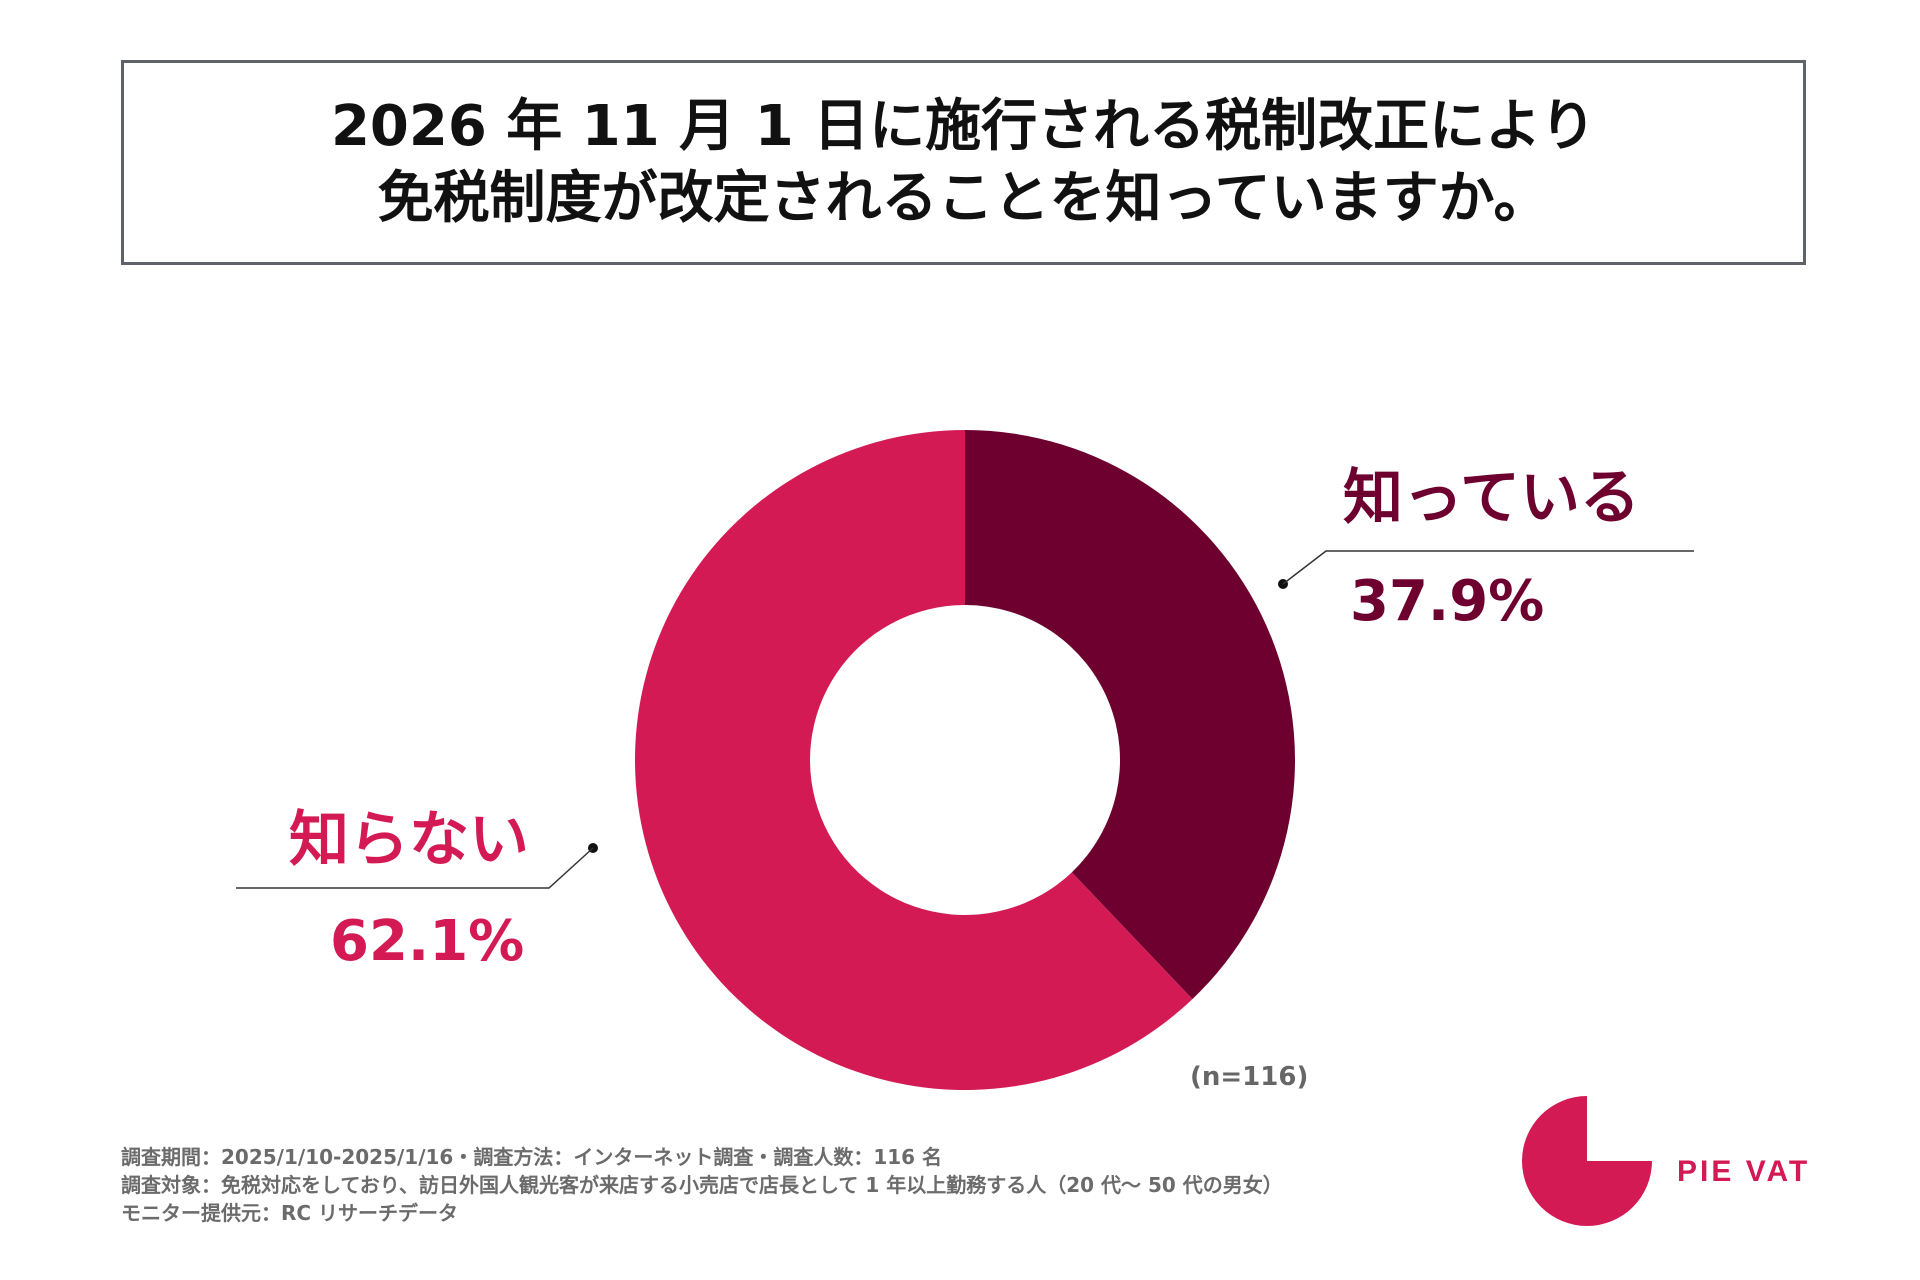 The image size is (1920, 1280). Describe the element at coordinates (290, 1213) in the screenshot. I see `footnote-line-source: モニター提供元：RC リサーチデータ` at that location.